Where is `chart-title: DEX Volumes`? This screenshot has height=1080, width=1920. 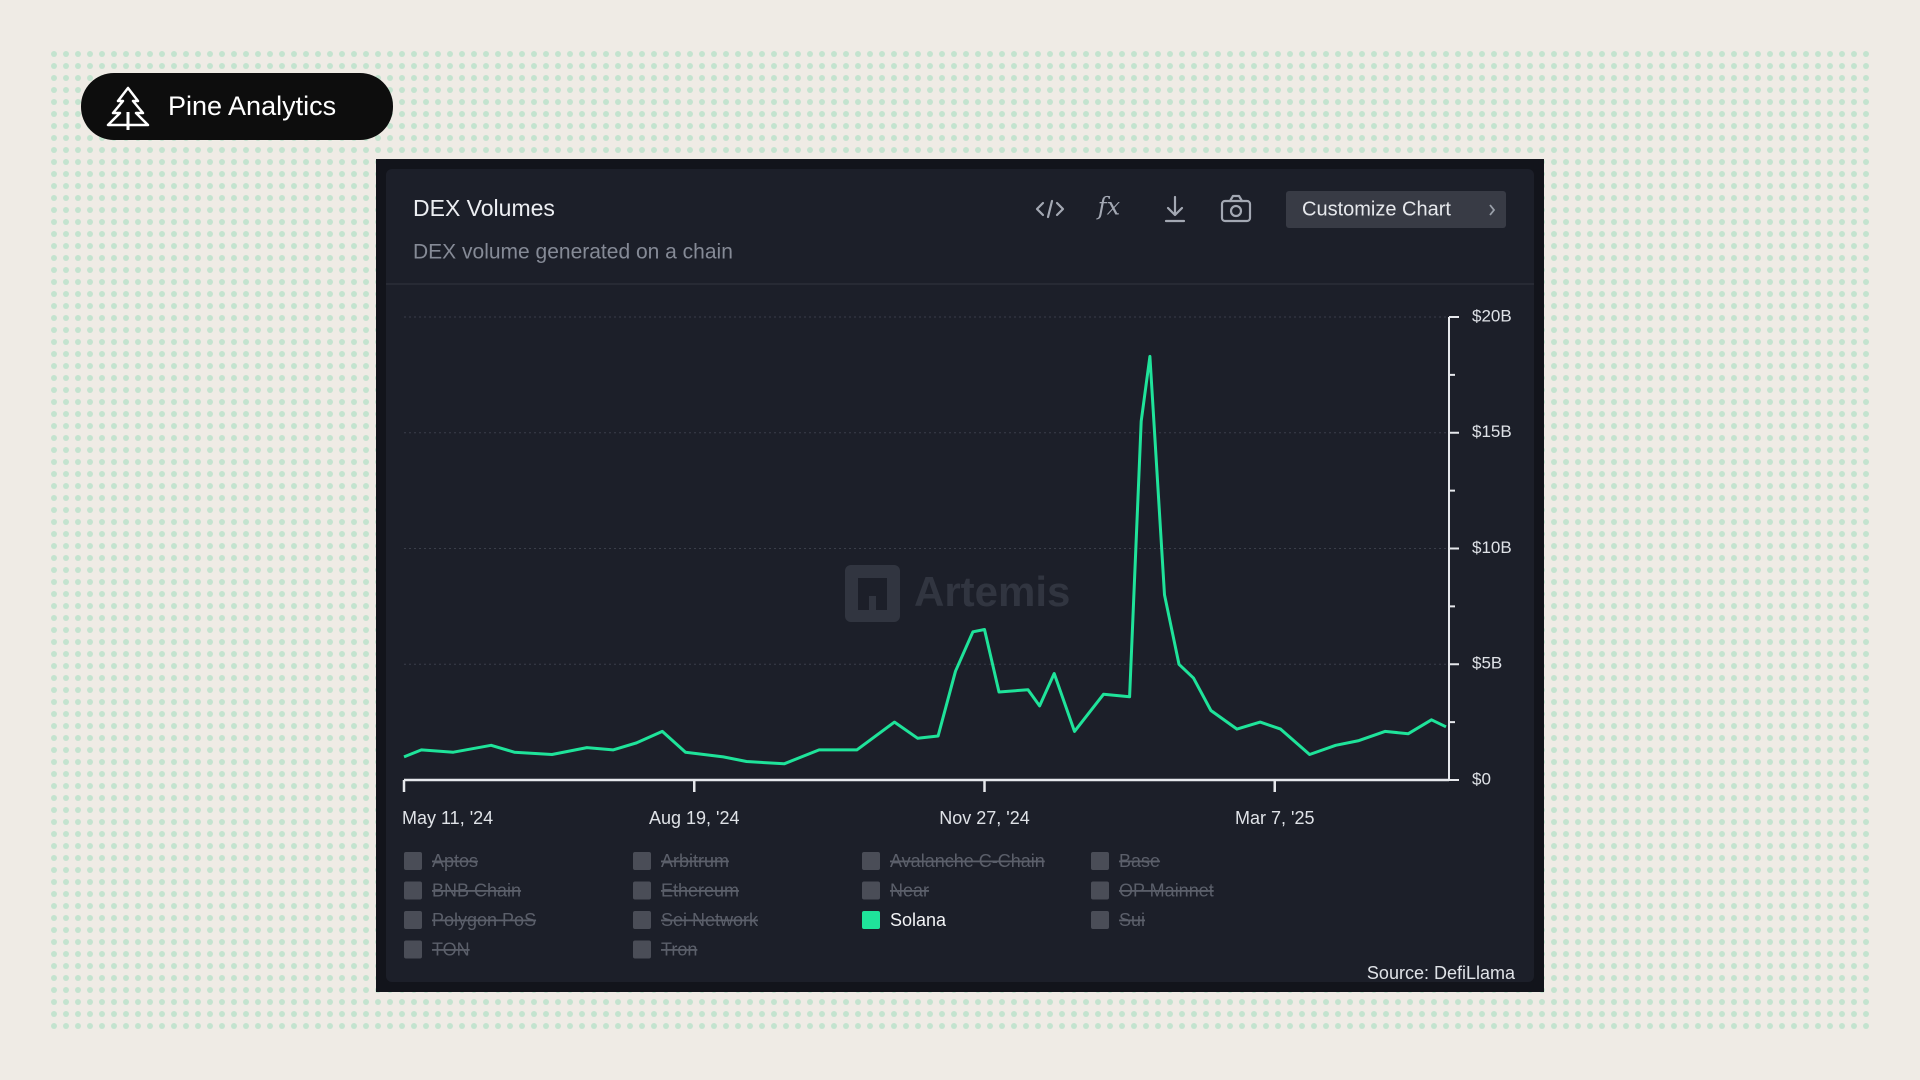 chart-title: DEX Volumes is located at coordinates (484, 208).